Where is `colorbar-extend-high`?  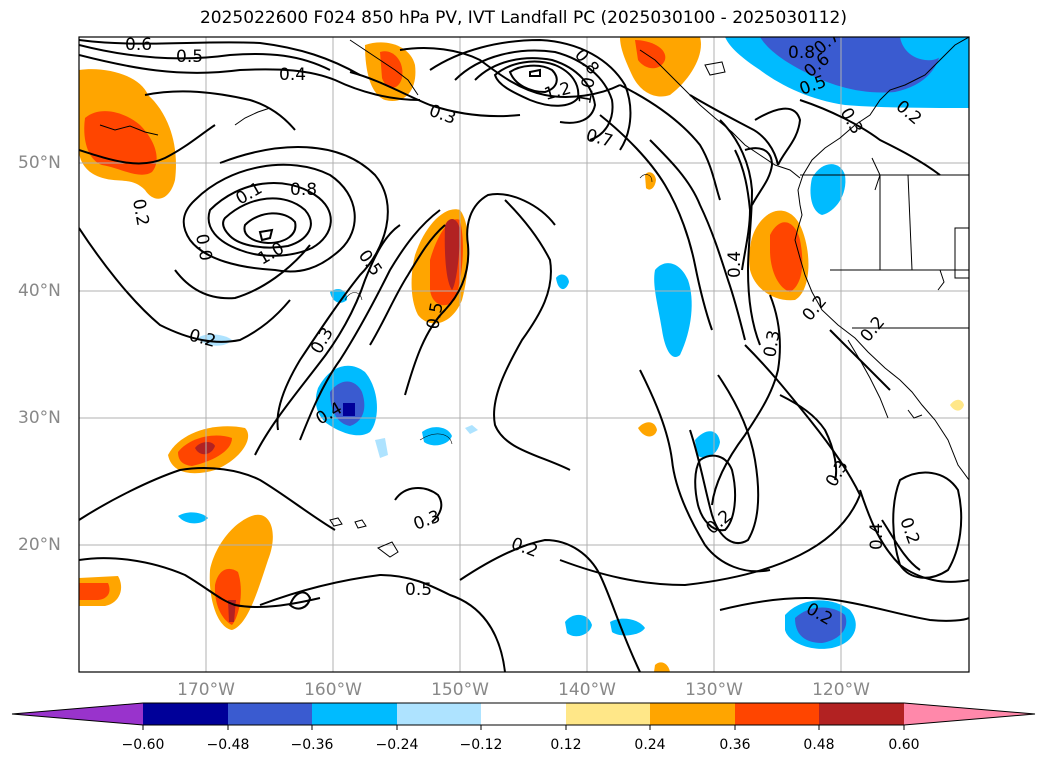
colorbar-extend-high is located at coordinates (969, 714).